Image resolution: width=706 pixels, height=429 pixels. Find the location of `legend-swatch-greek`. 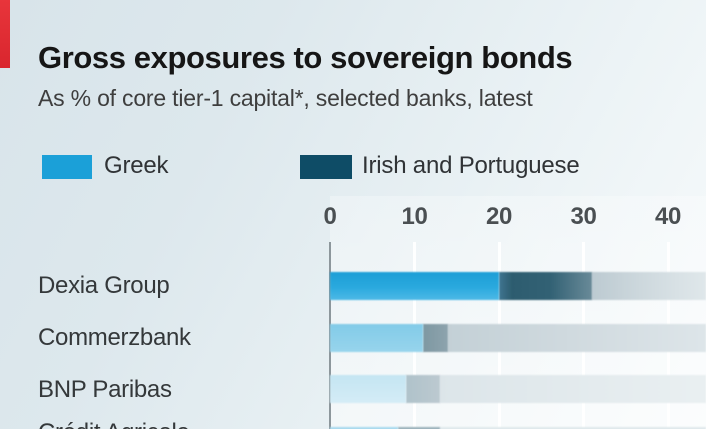

legend-swatch-greek is located at coordinates (67, 167).